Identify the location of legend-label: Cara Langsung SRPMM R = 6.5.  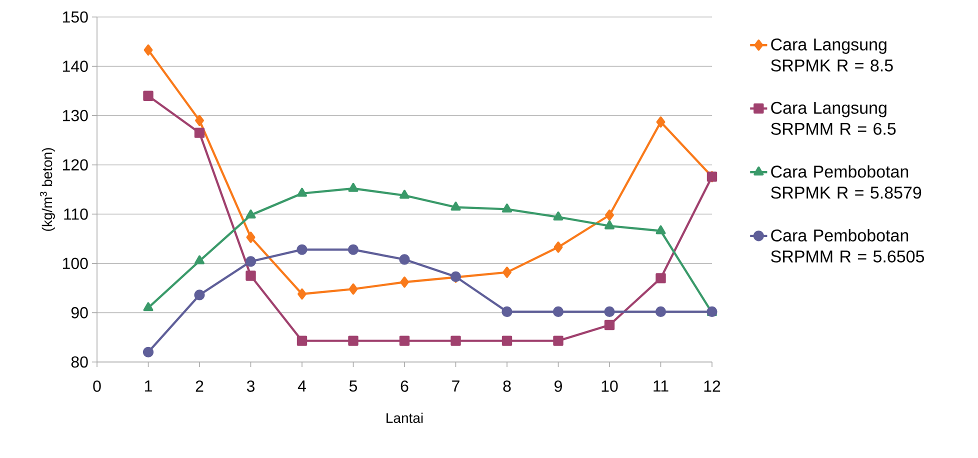
(833, 118).